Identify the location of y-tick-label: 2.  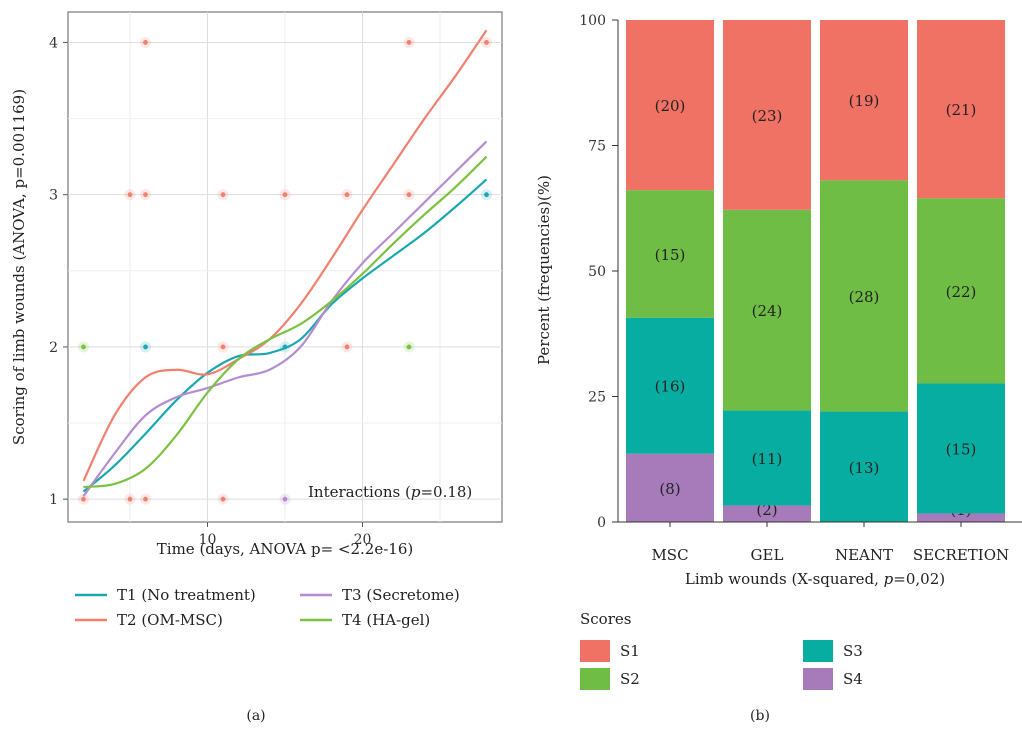
(53, 348).